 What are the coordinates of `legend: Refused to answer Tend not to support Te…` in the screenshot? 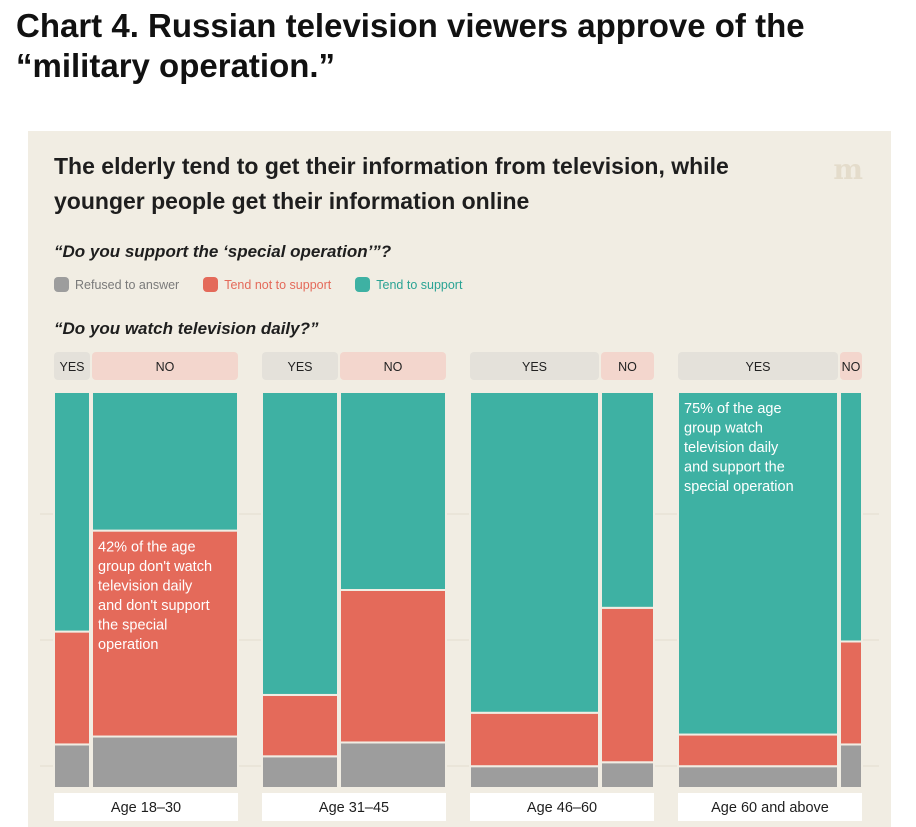 It's located at (258, 284).